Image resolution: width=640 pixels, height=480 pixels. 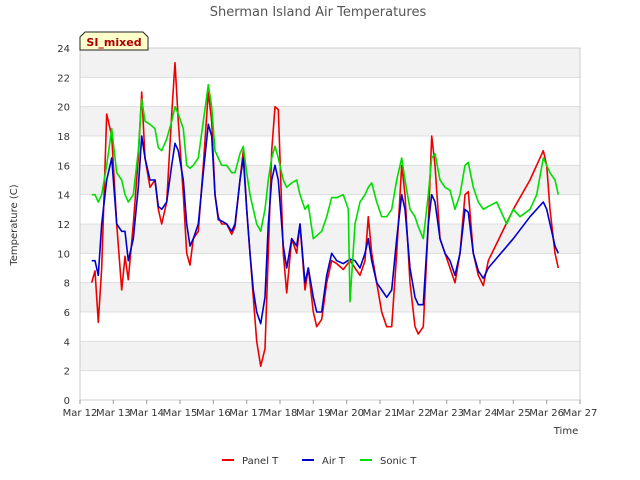 I want to click on y-tick-label: 14, so click(x=63, y=196).